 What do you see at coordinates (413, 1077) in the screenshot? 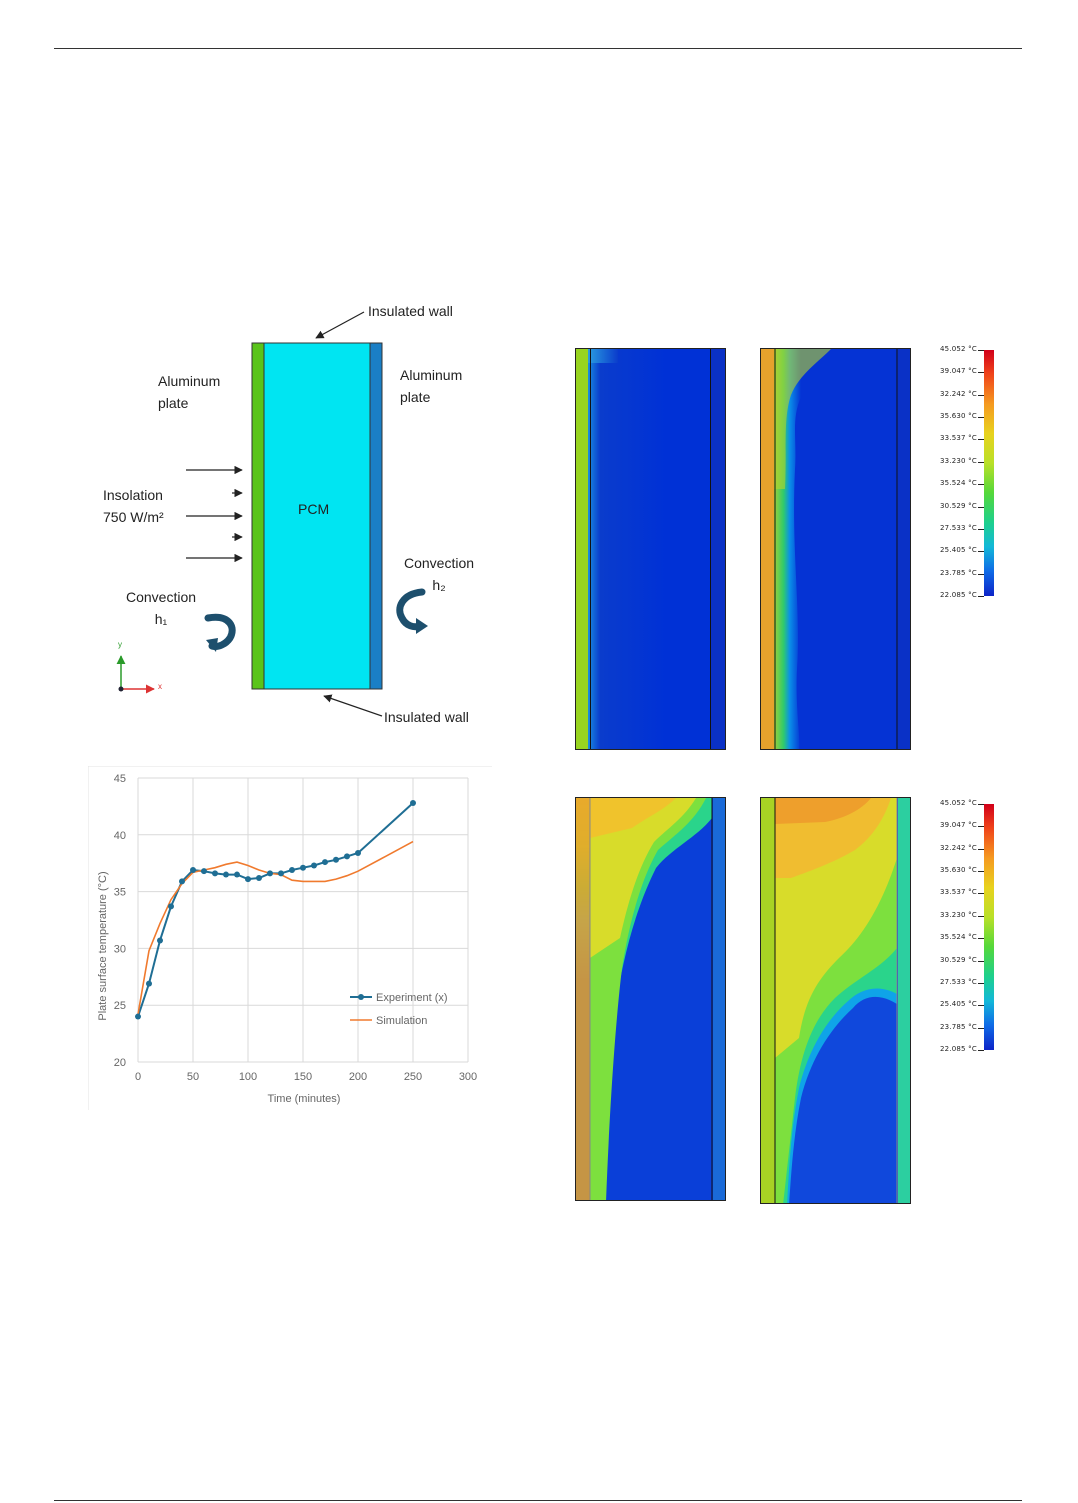
I see `chart-x-tick-label: 250` at bounding box center [413, 1077].